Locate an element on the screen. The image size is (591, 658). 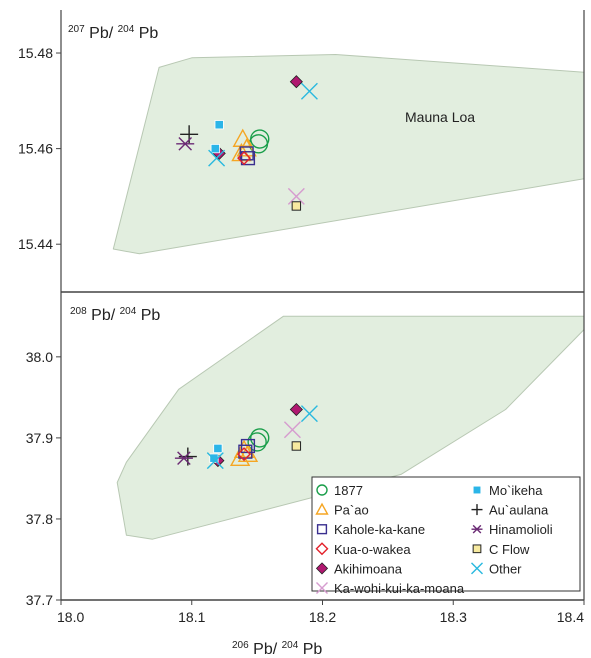
top-ytick-label-1: 15.46 is located at coordinates (35, 149).